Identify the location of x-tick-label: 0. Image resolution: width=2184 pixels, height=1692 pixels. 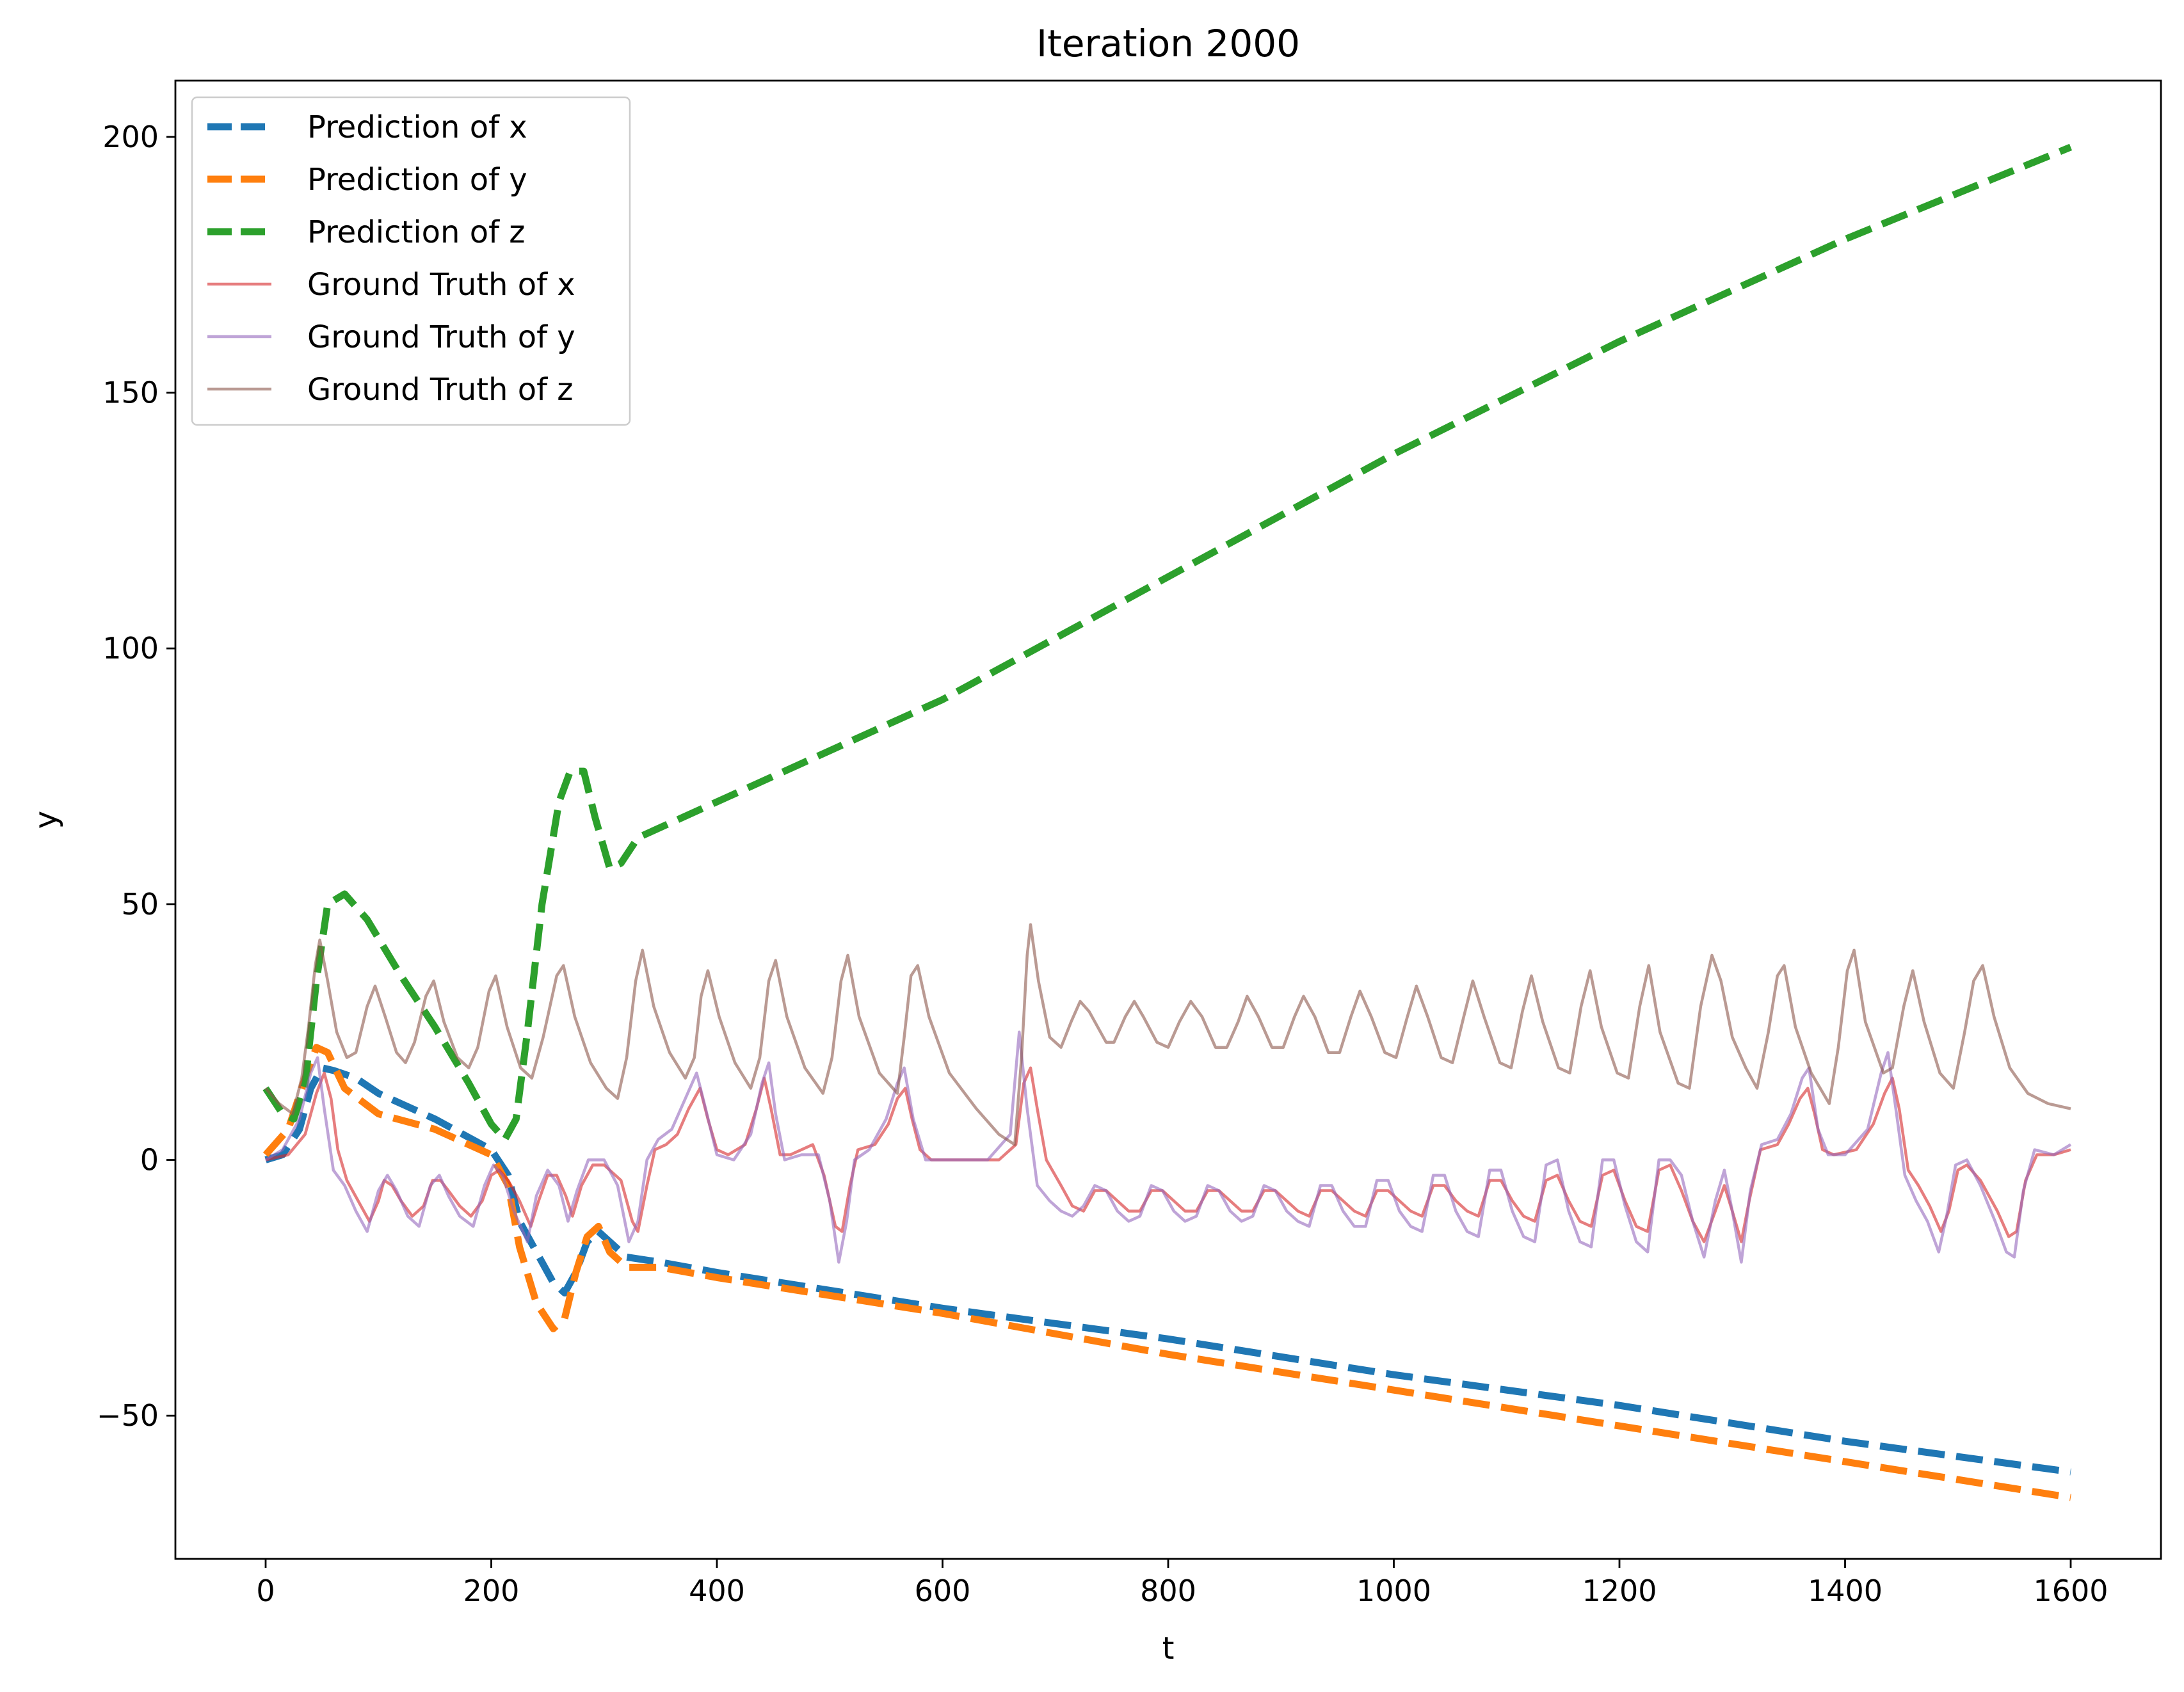
(265, 1591).